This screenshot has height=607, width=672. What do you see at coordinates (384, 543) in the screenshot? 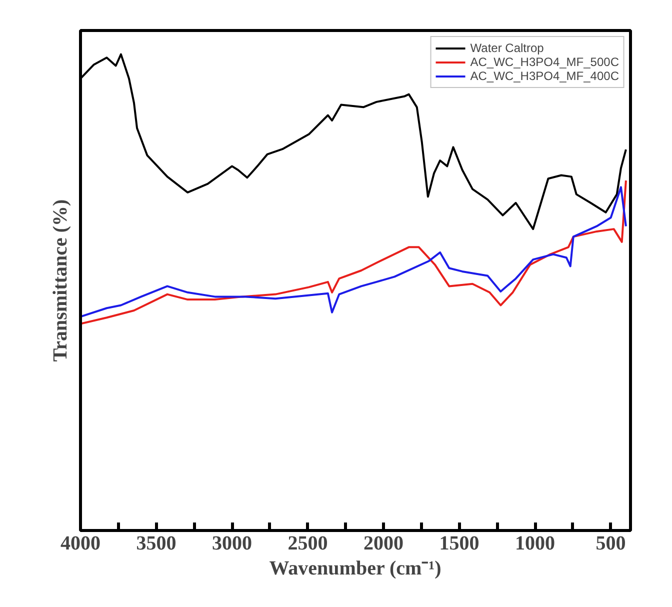
I see `x-tick-label: 2000` at bounding box center [384, 543].